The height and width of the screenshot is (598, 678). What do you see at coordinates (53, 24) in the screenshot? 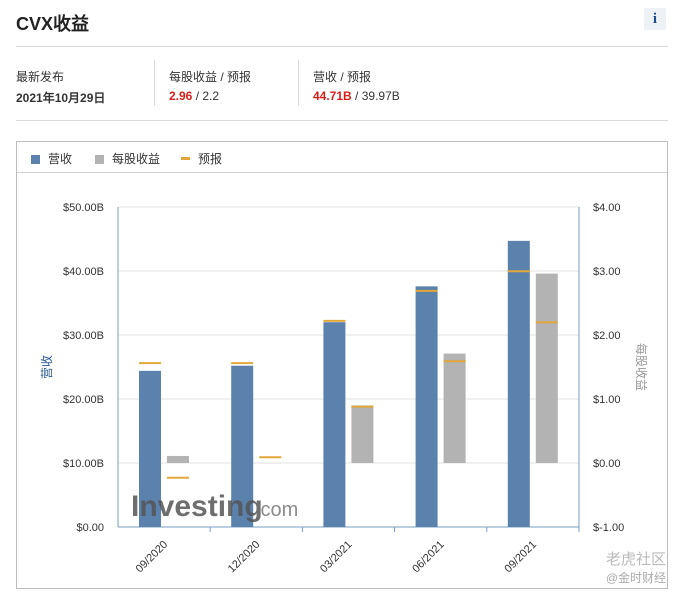
I see `page-title: CVX收益` at bounding box center [53, 24].